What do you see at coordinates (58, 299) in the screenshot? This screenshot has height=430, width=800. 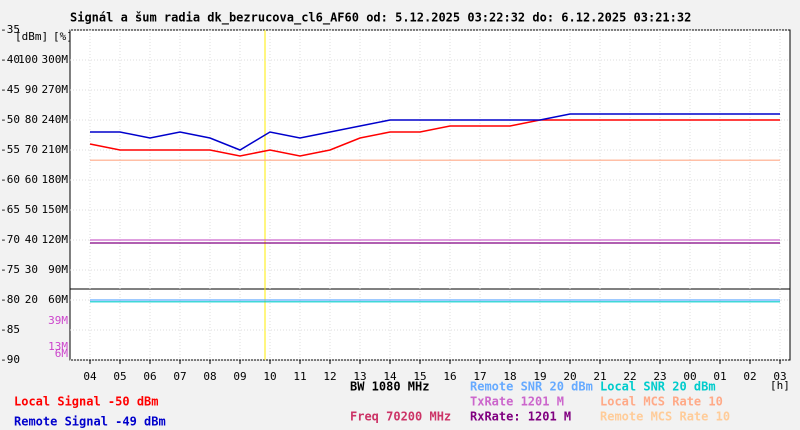 I see `y3-tick-label: 60M` at bounding box center [58, 299].